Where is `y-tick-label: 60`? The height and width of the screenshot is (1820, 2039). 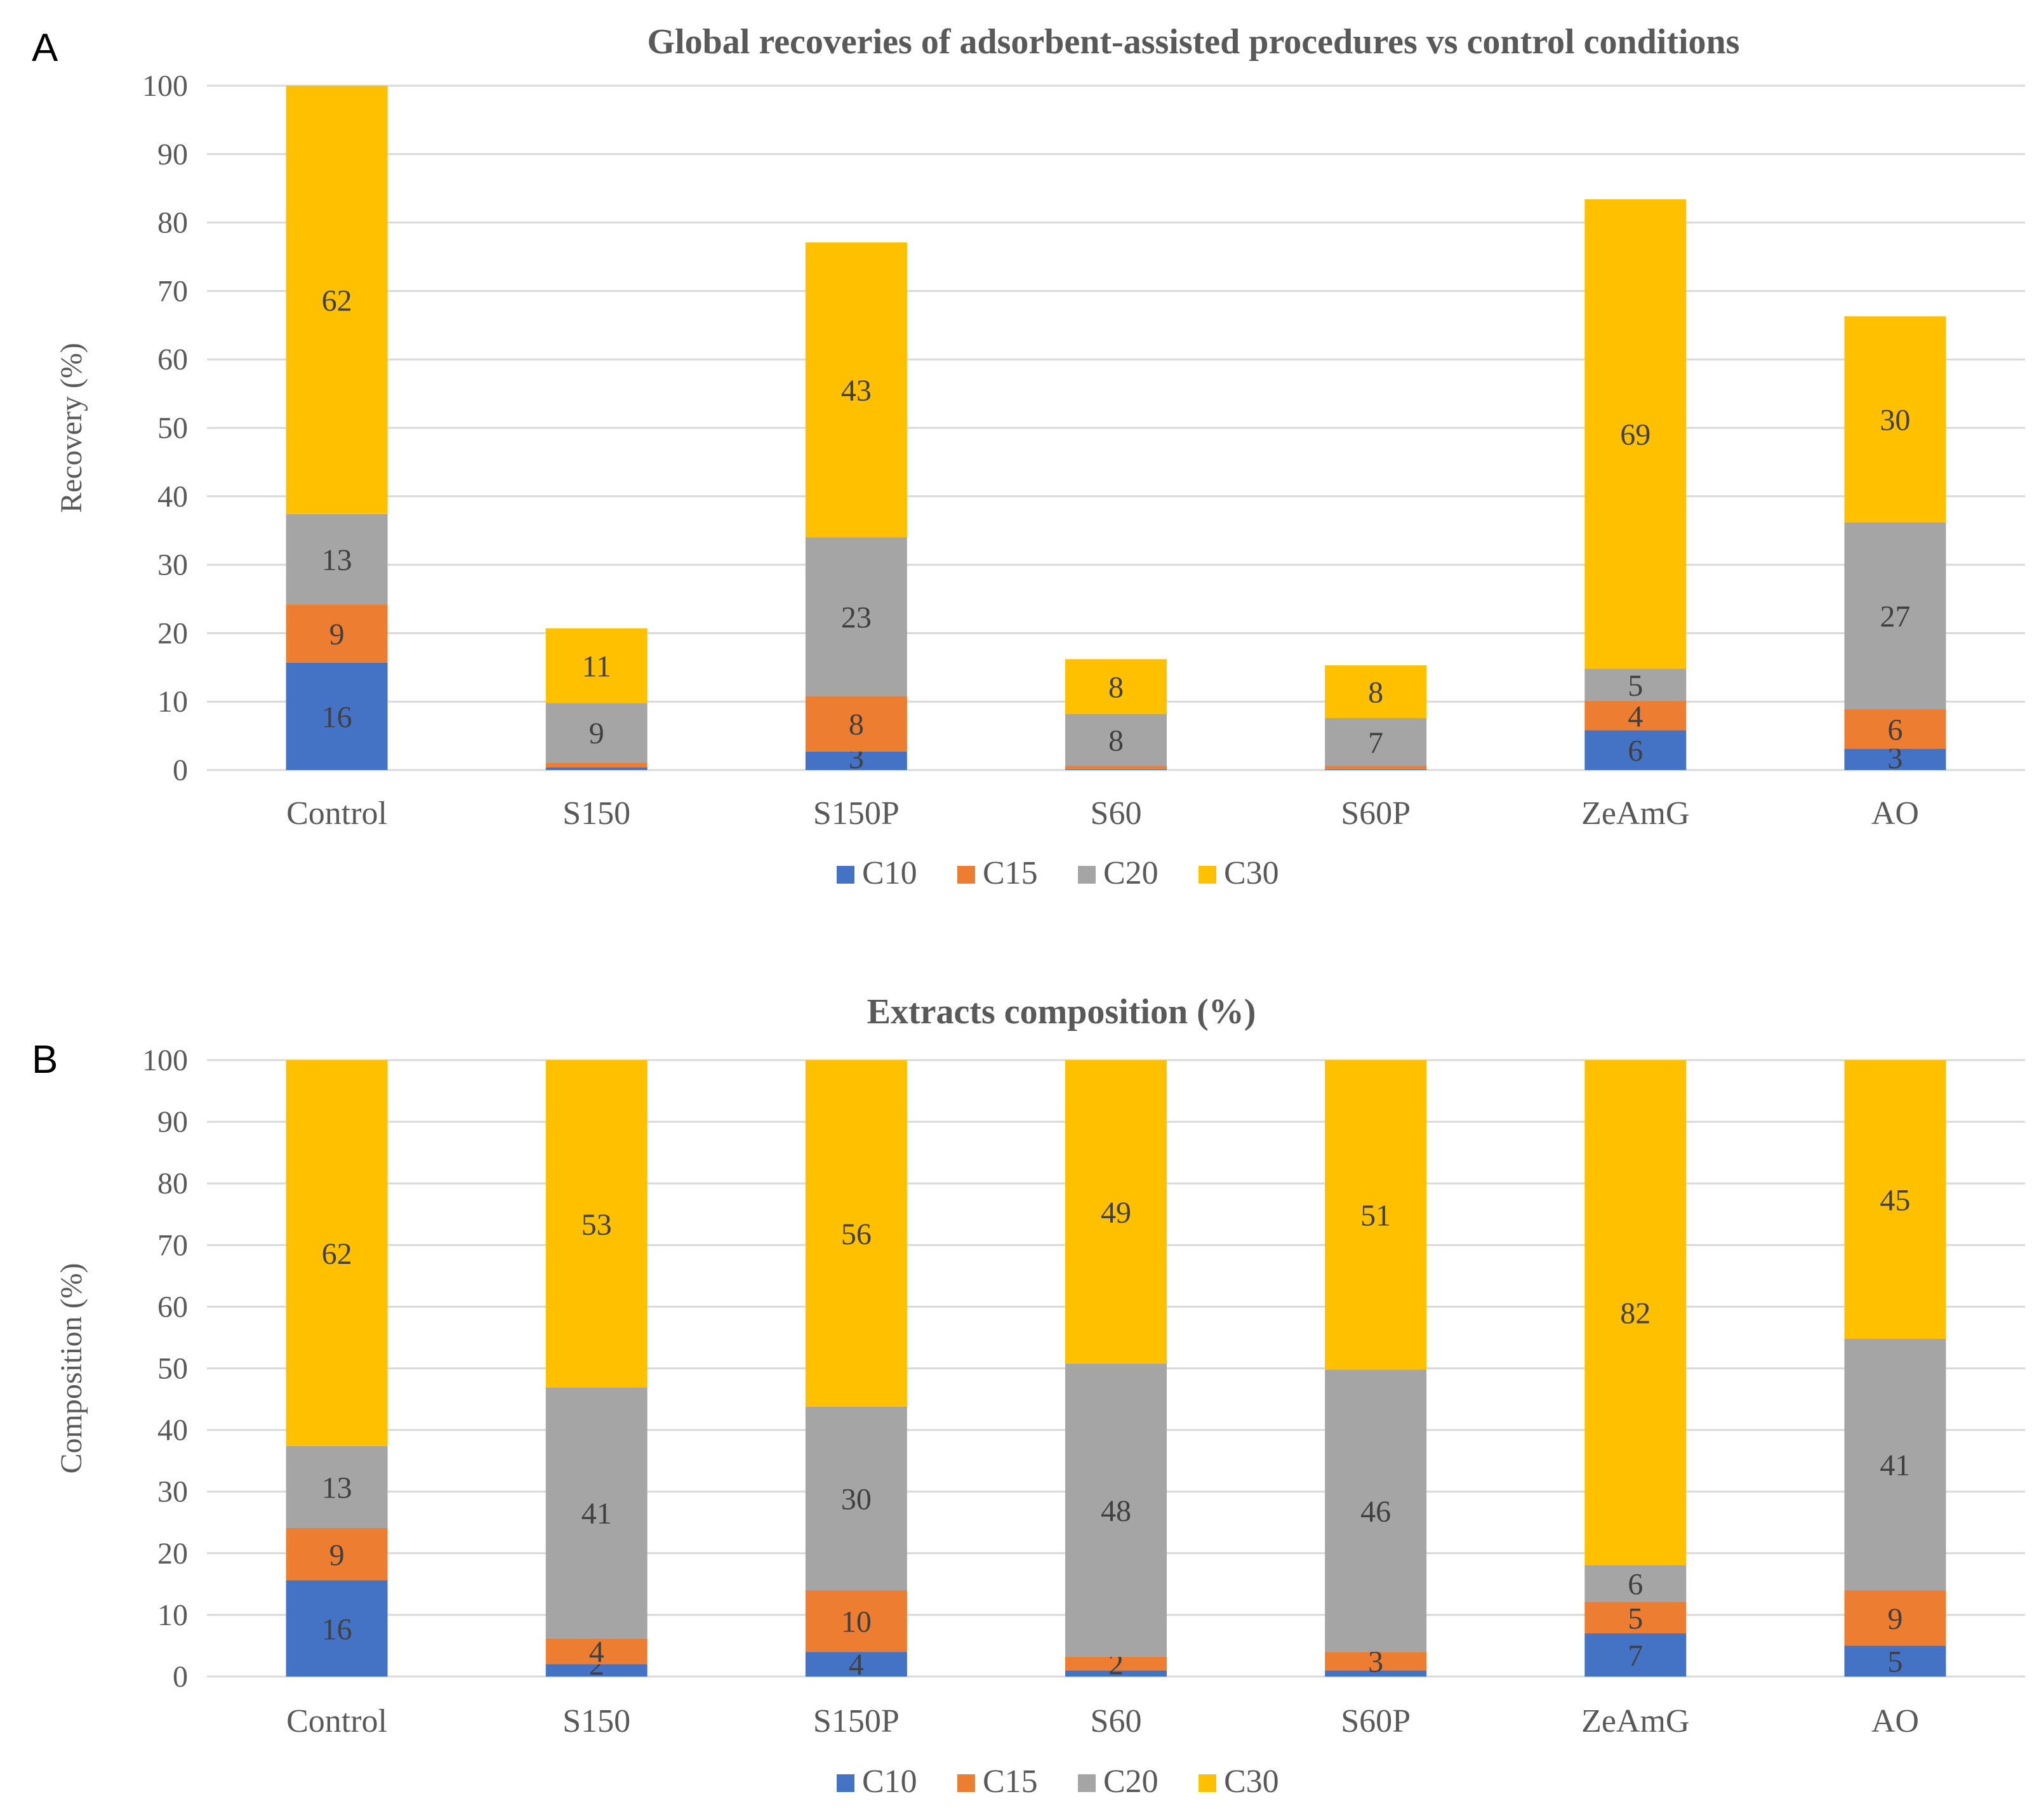
y-tick-label: 60 is located at coordinates (172, 359).